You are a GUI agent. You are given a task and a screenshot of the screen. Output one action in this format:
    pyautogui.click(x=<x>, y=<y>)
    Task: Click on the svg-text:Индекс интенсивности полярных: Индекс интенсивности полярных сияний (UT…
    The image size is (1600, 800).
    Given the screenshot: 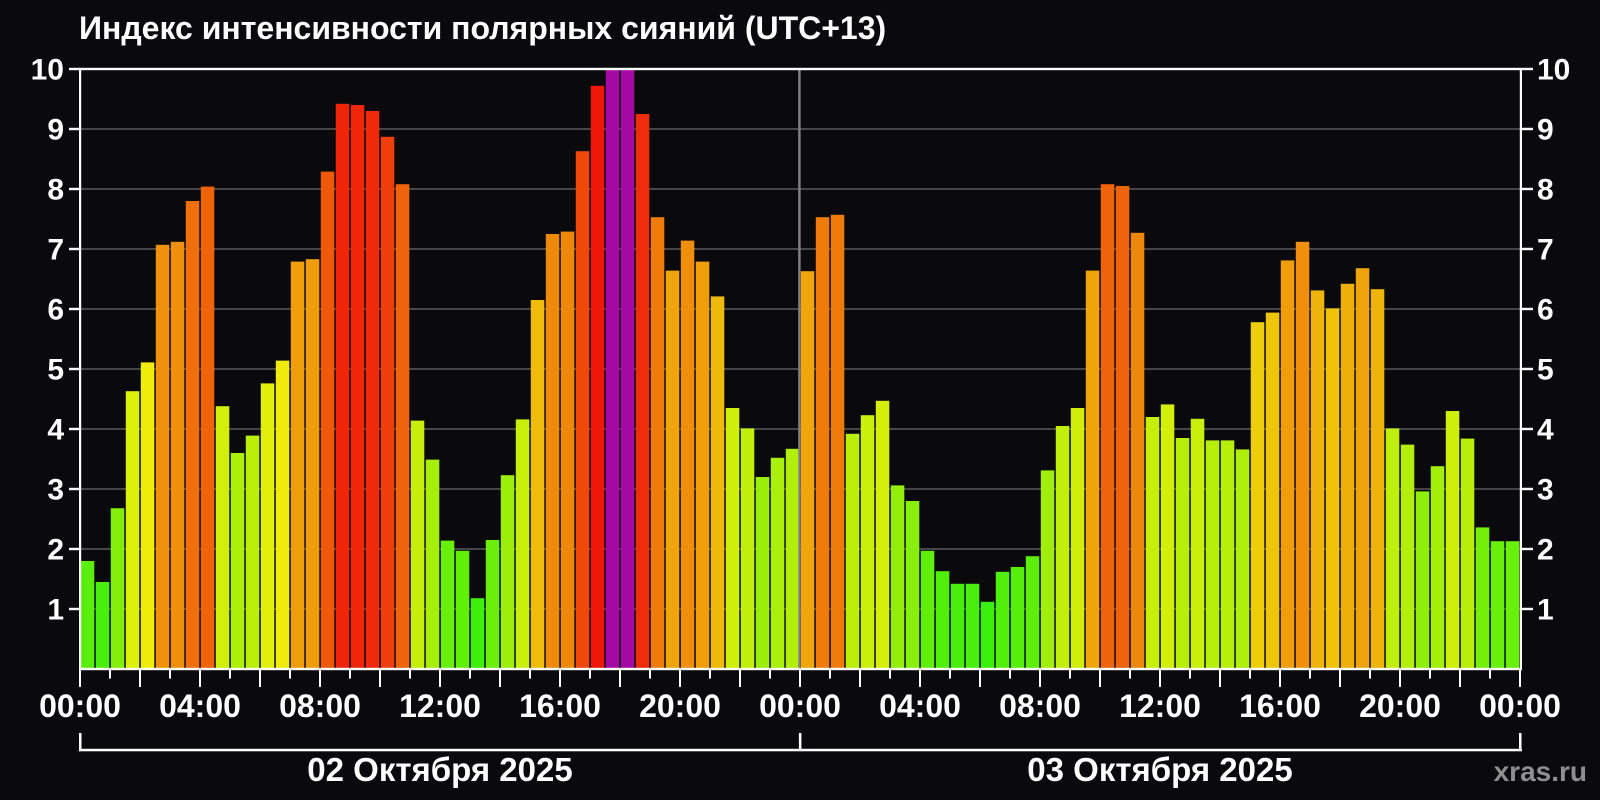 What is the action you would take?
    pyautogui.click(x=482, y=28)
    